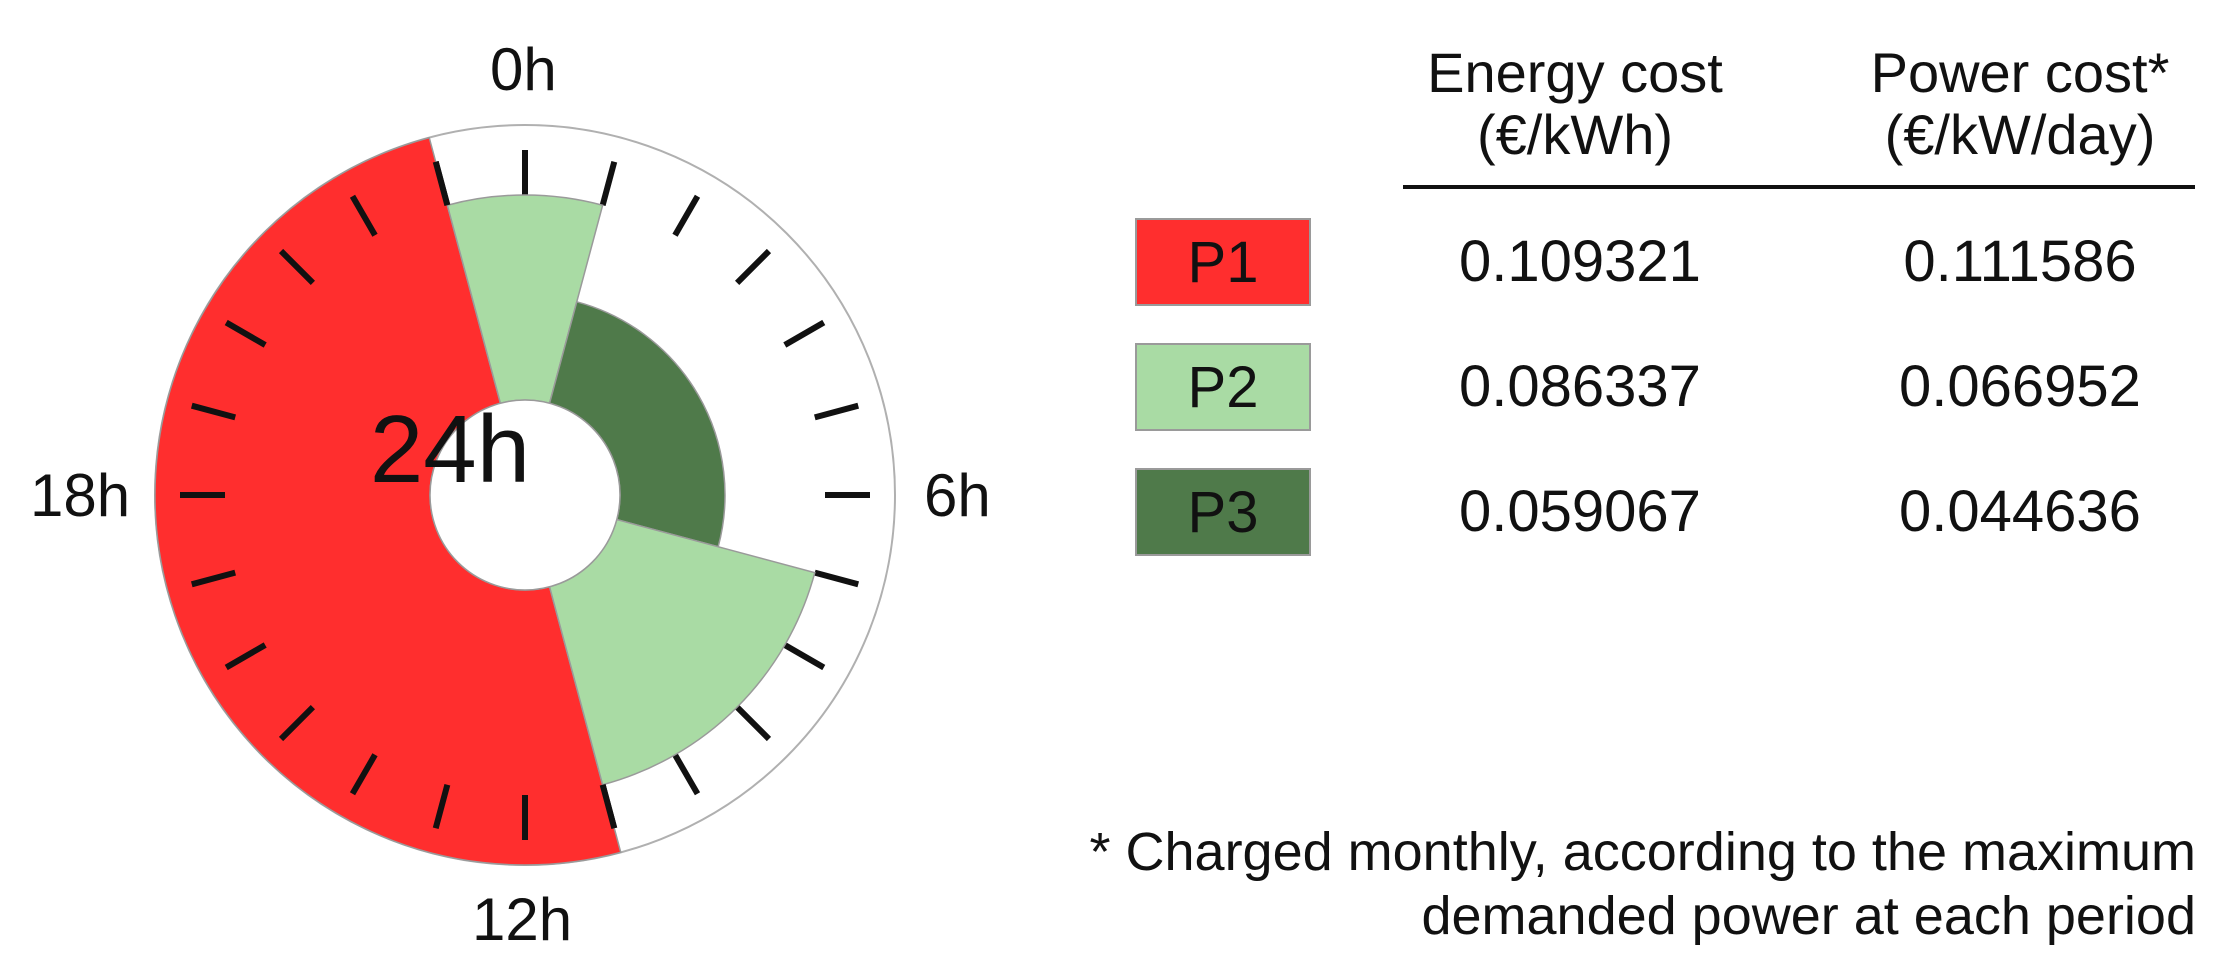  Describe the element at coordinates (1223, 512) in the screenshot. I see `legend-p3: P3` at that location.